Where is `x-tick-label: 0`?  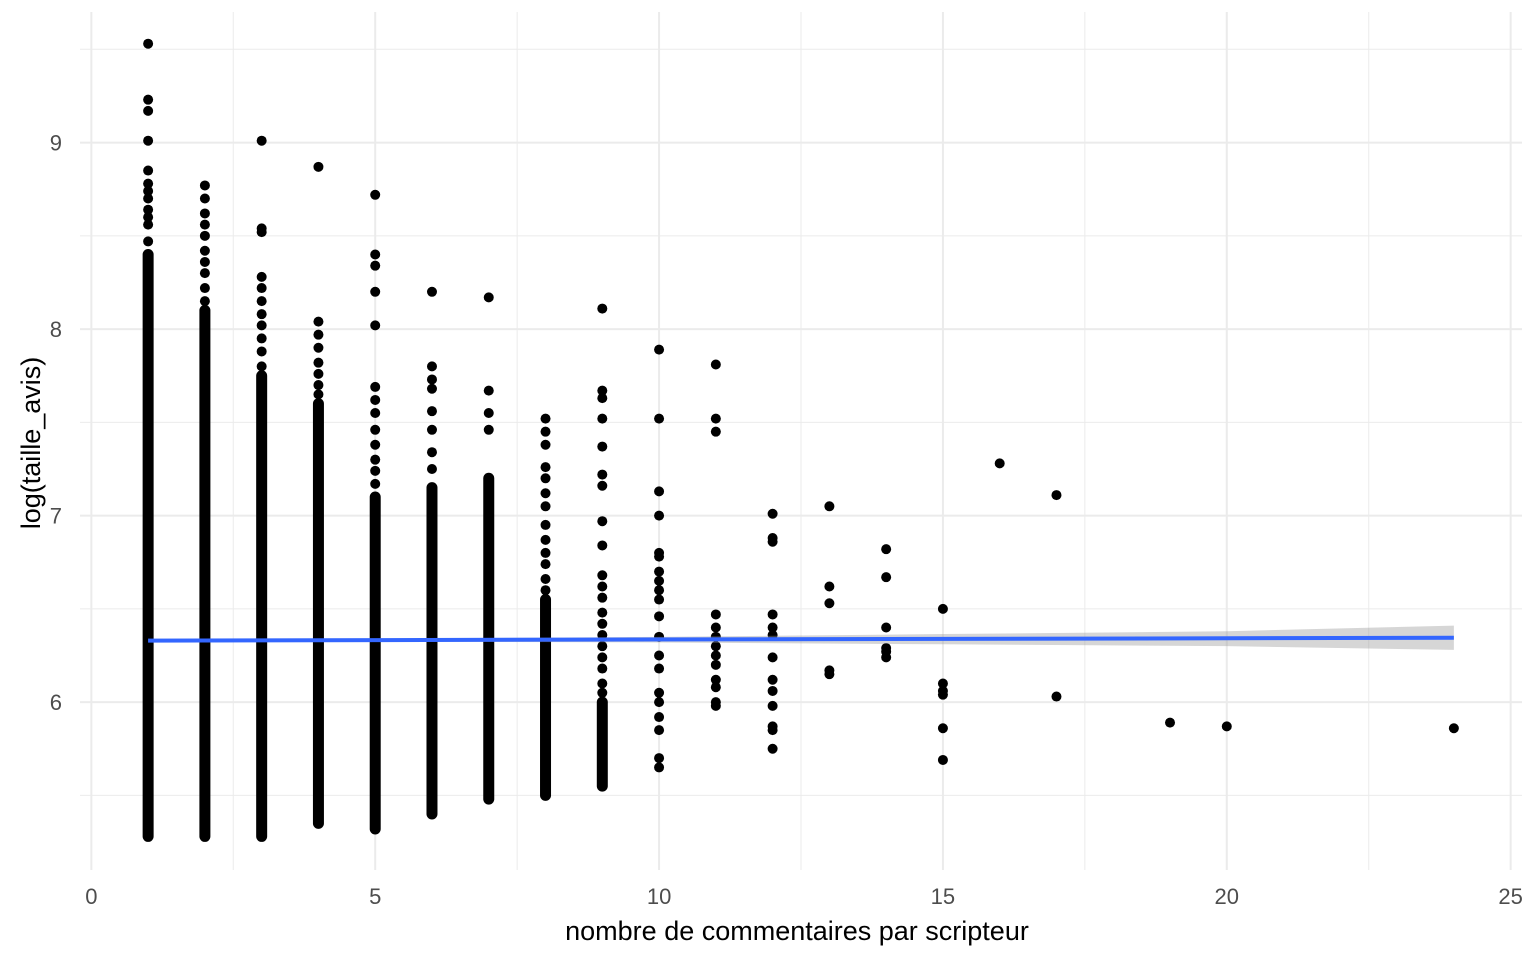
x-tick-label: 0 is located at coordinates (91, 896).